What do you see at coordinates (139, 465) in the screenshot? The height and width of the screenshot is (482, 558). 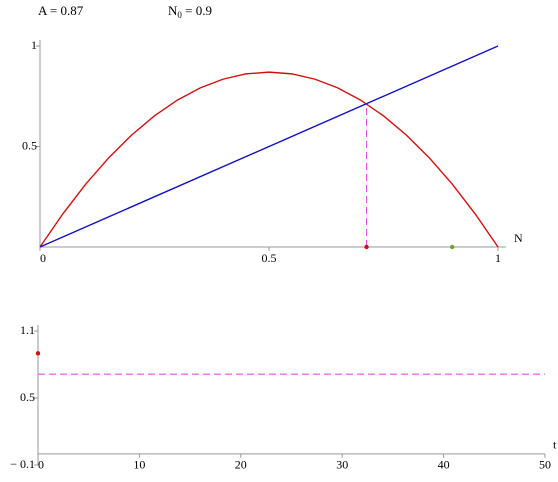 I see `x-tick-label: 10` at bounding box center [139, 465].